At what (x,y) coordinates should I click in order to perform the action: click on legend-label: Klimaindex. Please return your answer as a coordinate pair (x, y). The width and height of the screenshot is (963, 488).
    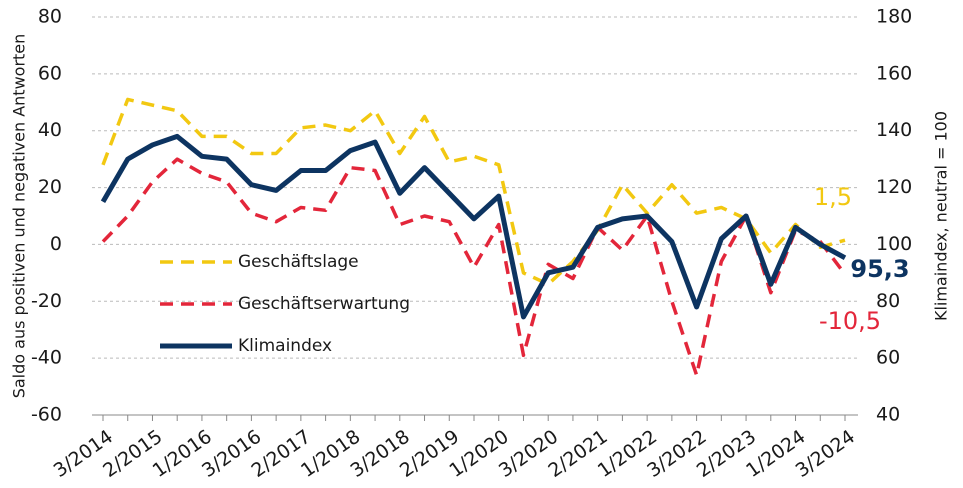
    Looking at the image, I should click on (285, 346).